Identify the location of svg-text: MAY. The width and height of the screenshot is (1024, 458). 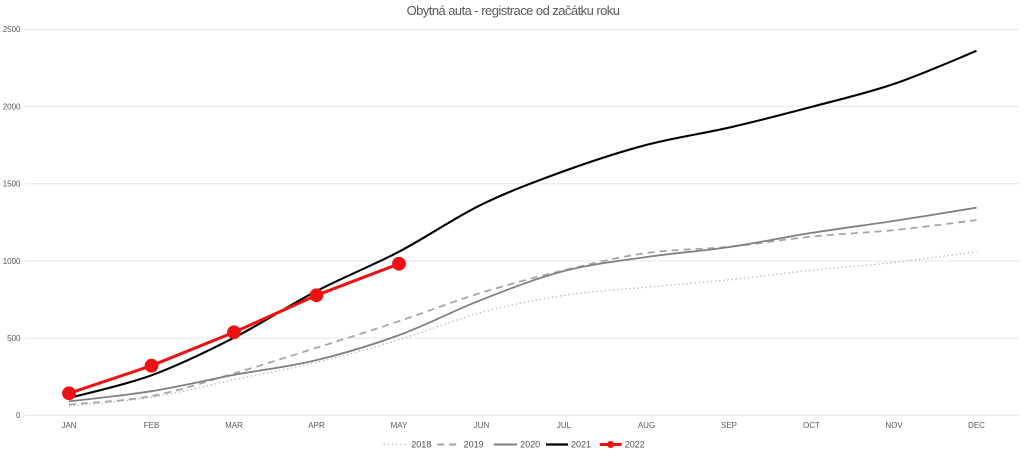
(399, 425).